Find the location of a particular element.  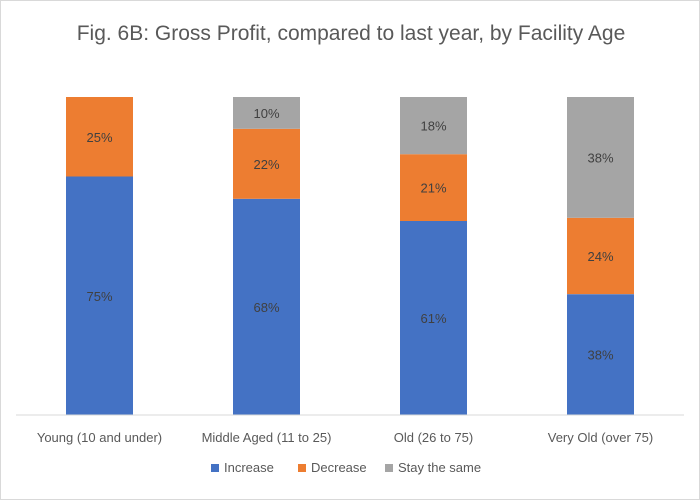

x-tick-label-4: Very Old (over 75) is located at coordinates (601, 437).